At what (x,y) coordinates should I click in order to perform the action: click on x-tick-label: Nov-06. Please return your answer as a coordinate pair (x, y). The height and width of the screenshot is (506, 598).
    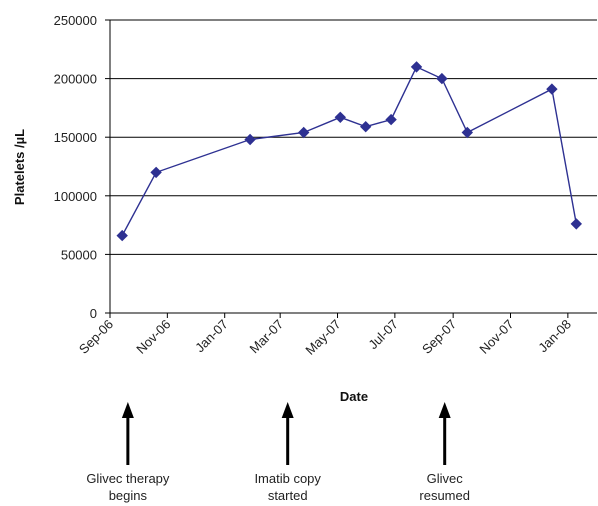
    Looking at the image, I should click on (153, 337).